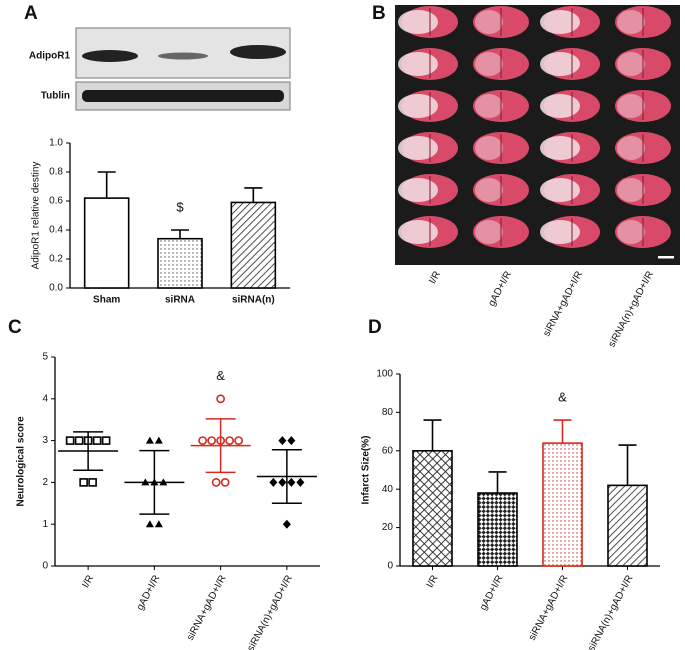 The image size is (685, 650). I want to click on y-tick-label: 0.2, so click(56, 259).